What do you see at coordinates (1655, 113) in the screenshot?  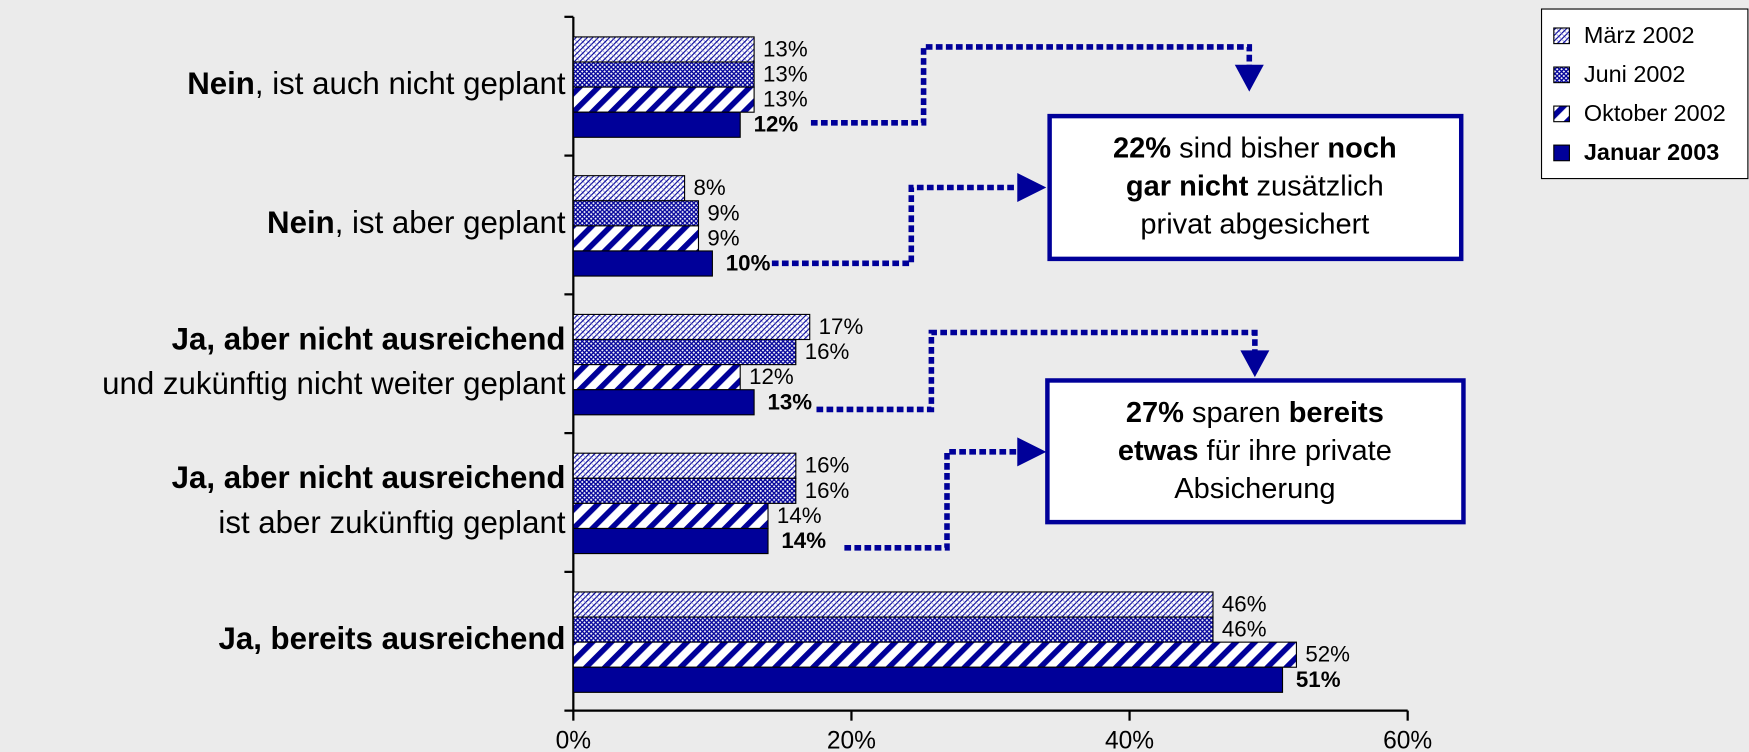 I see `legend-label: Oktober 2002` at bounding box center [1655, 113].